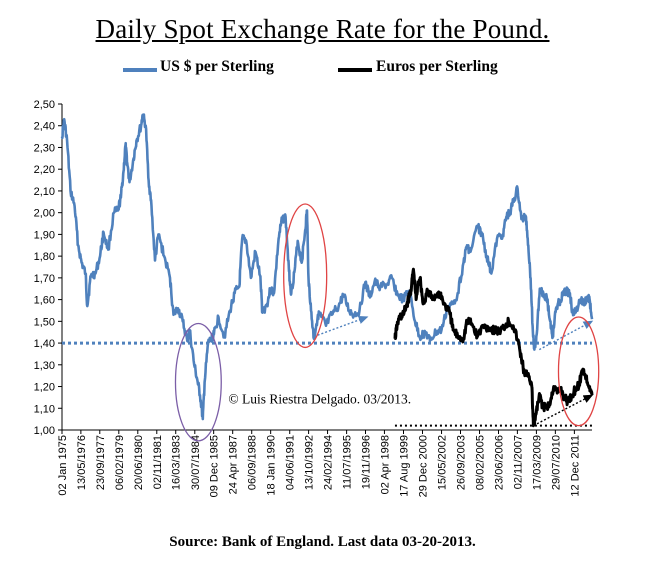 Image resolution: width=645 pixels, height=562 pixels. What do you see at coordinates (322, 29) in the screenshot?
I see `chart-title: Daily Spot Exchange Rate for the Pound.` at bounding box center [322, 29].